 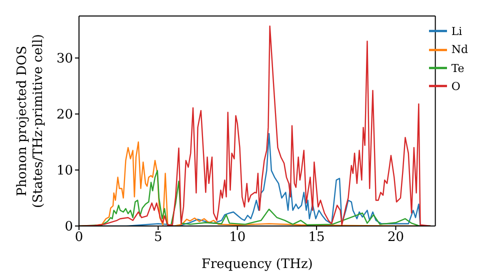 I want to click on y-tick-label: 30, so click(x=64, y=59).